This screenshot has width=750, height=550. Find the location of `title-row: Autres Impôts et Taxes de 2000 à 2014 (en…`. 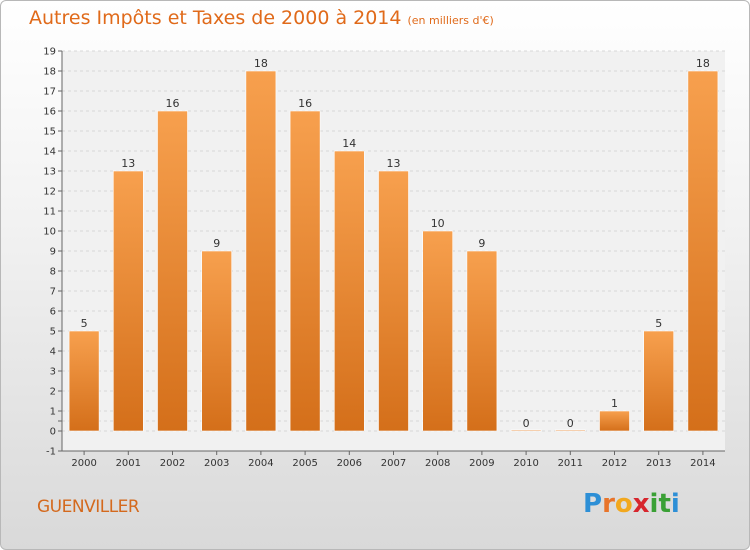

title-row: Autres Impôts et Taxes de 2000 à 2014 (en… is located at coordinates (261, 18).